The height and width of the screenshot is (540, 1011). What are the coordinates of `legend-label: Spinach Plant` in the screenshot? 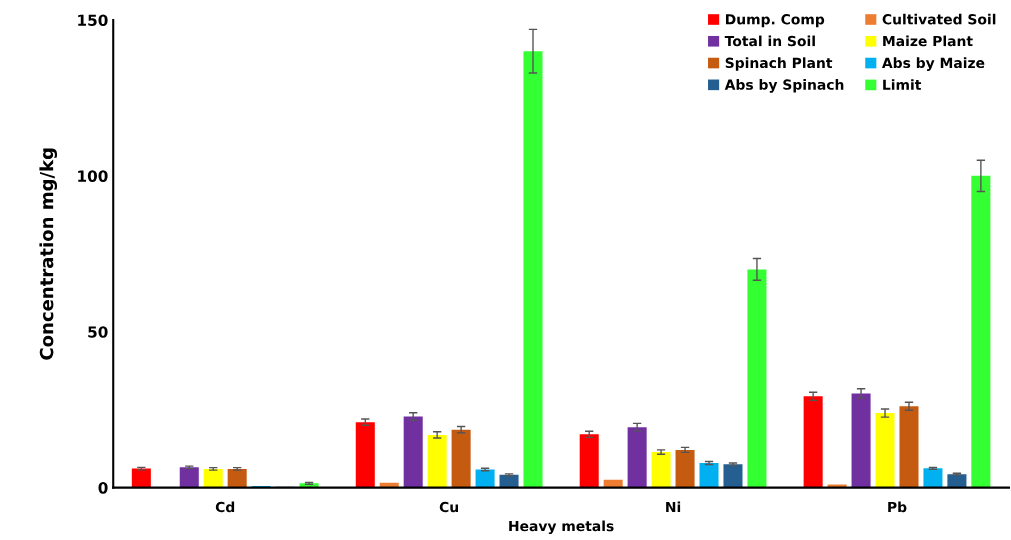 It's located at (779, 64).